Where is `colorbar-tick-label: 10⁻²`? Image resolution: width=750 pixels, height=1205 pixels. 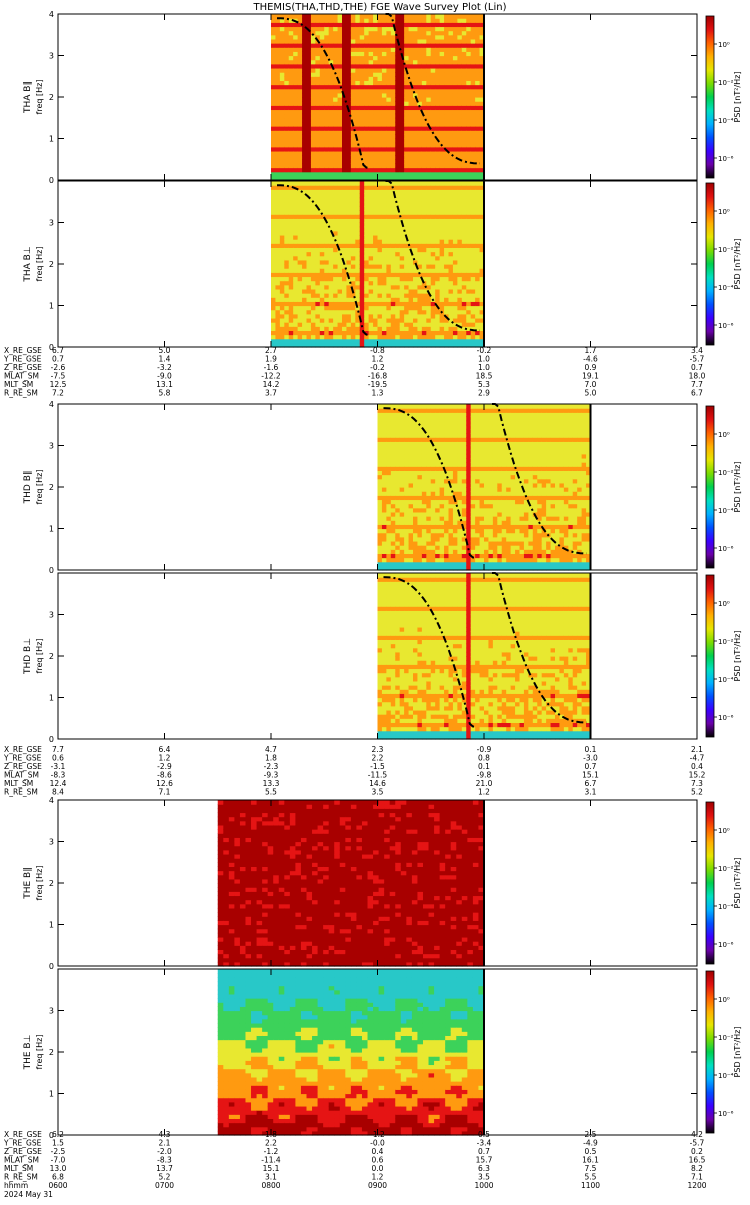 colorbar-tick-label: 10⁻² is located at coordinates (726, 250).